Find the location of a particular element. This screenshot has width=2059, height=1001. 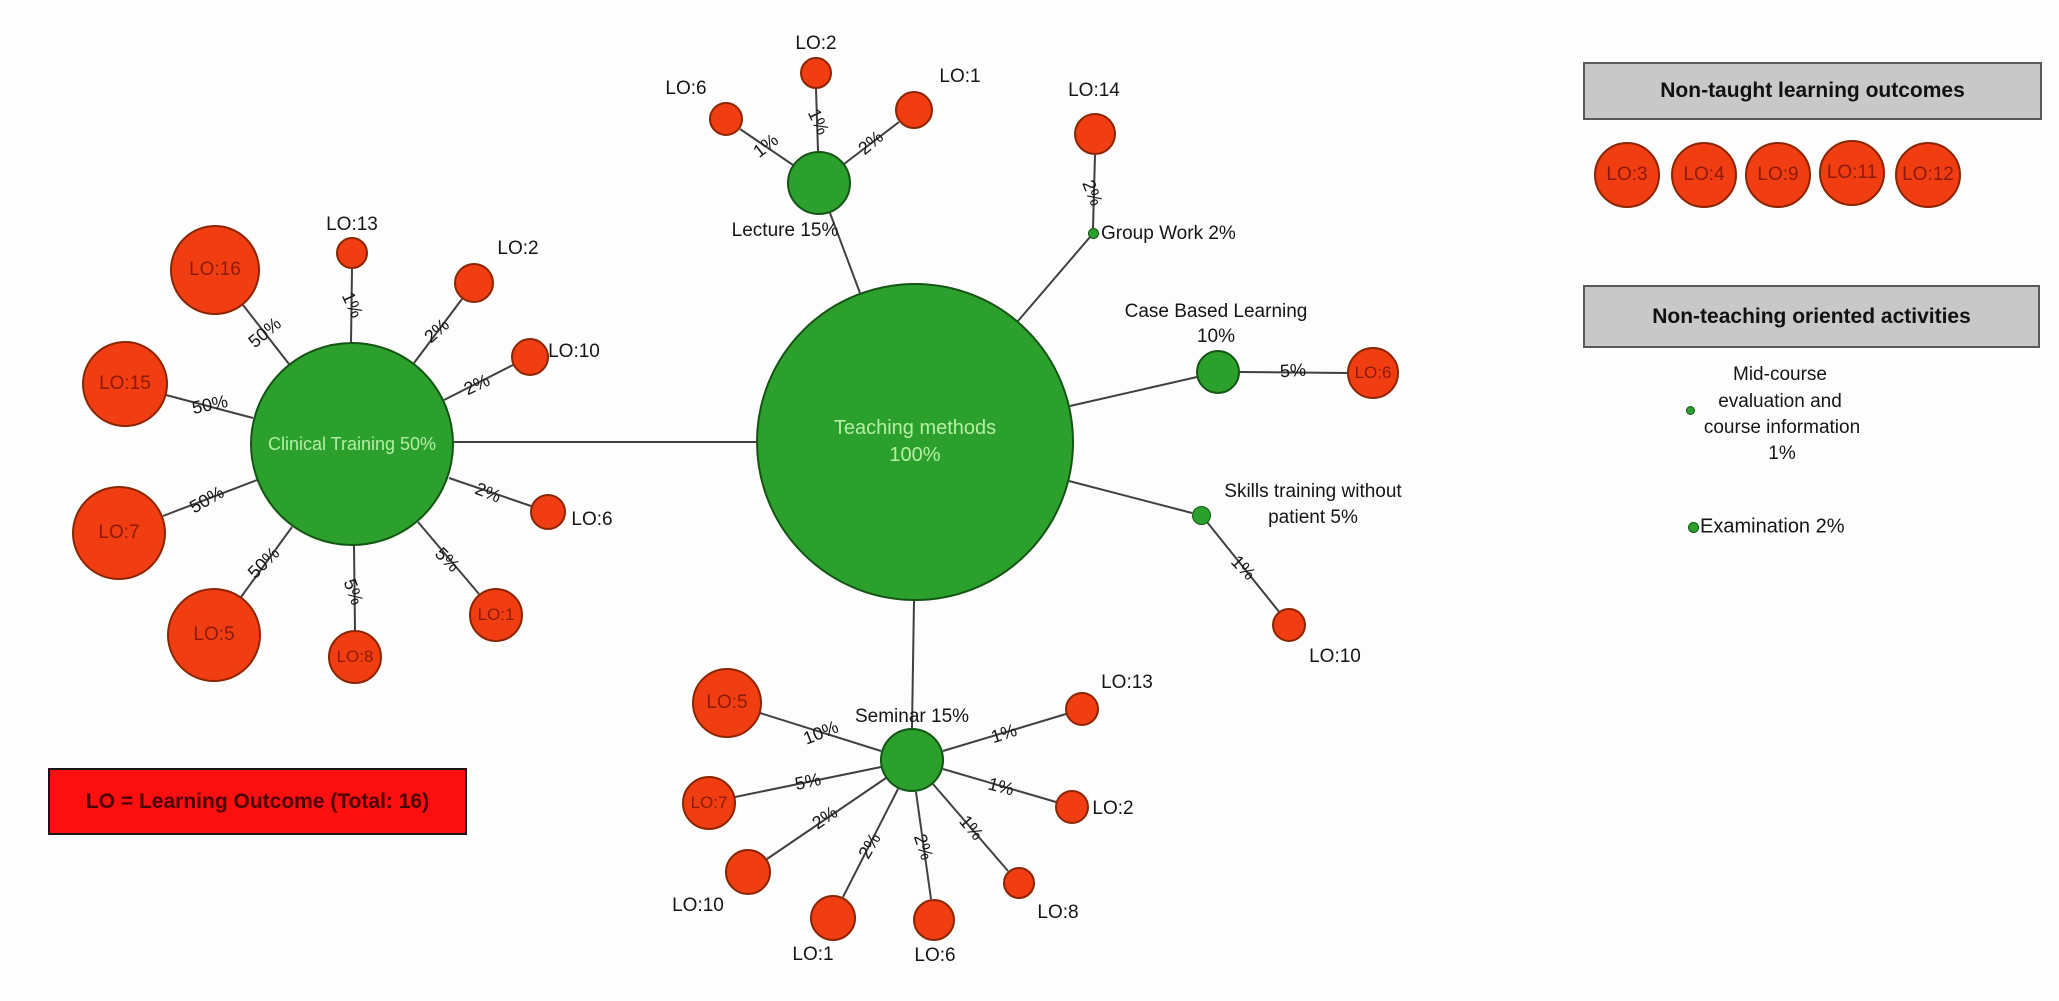

edge-teaching-skills is located at coordinates (1130, 497).